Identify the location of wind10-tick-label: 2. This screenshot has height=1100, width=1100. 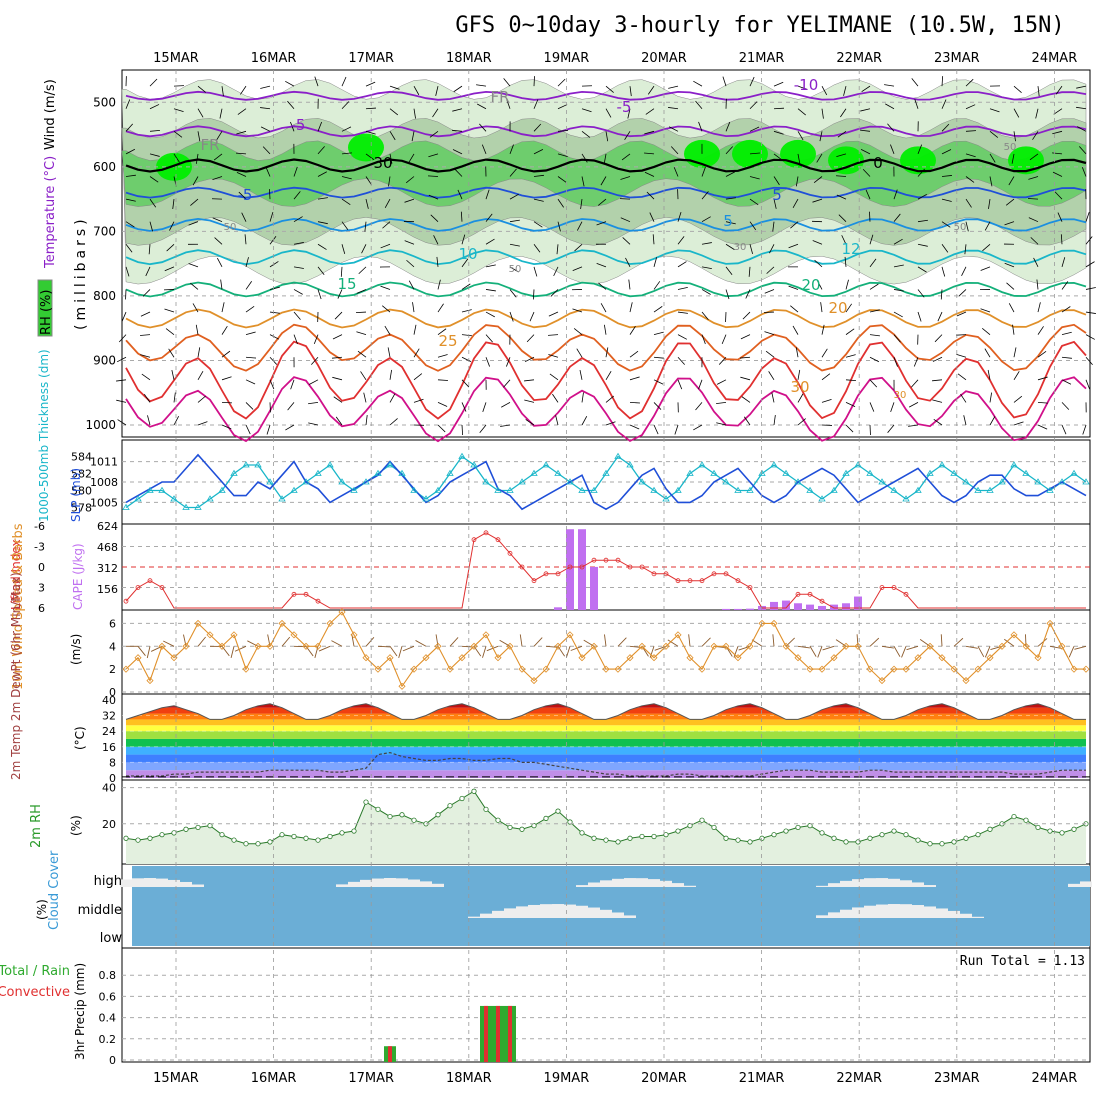
(112, 669).